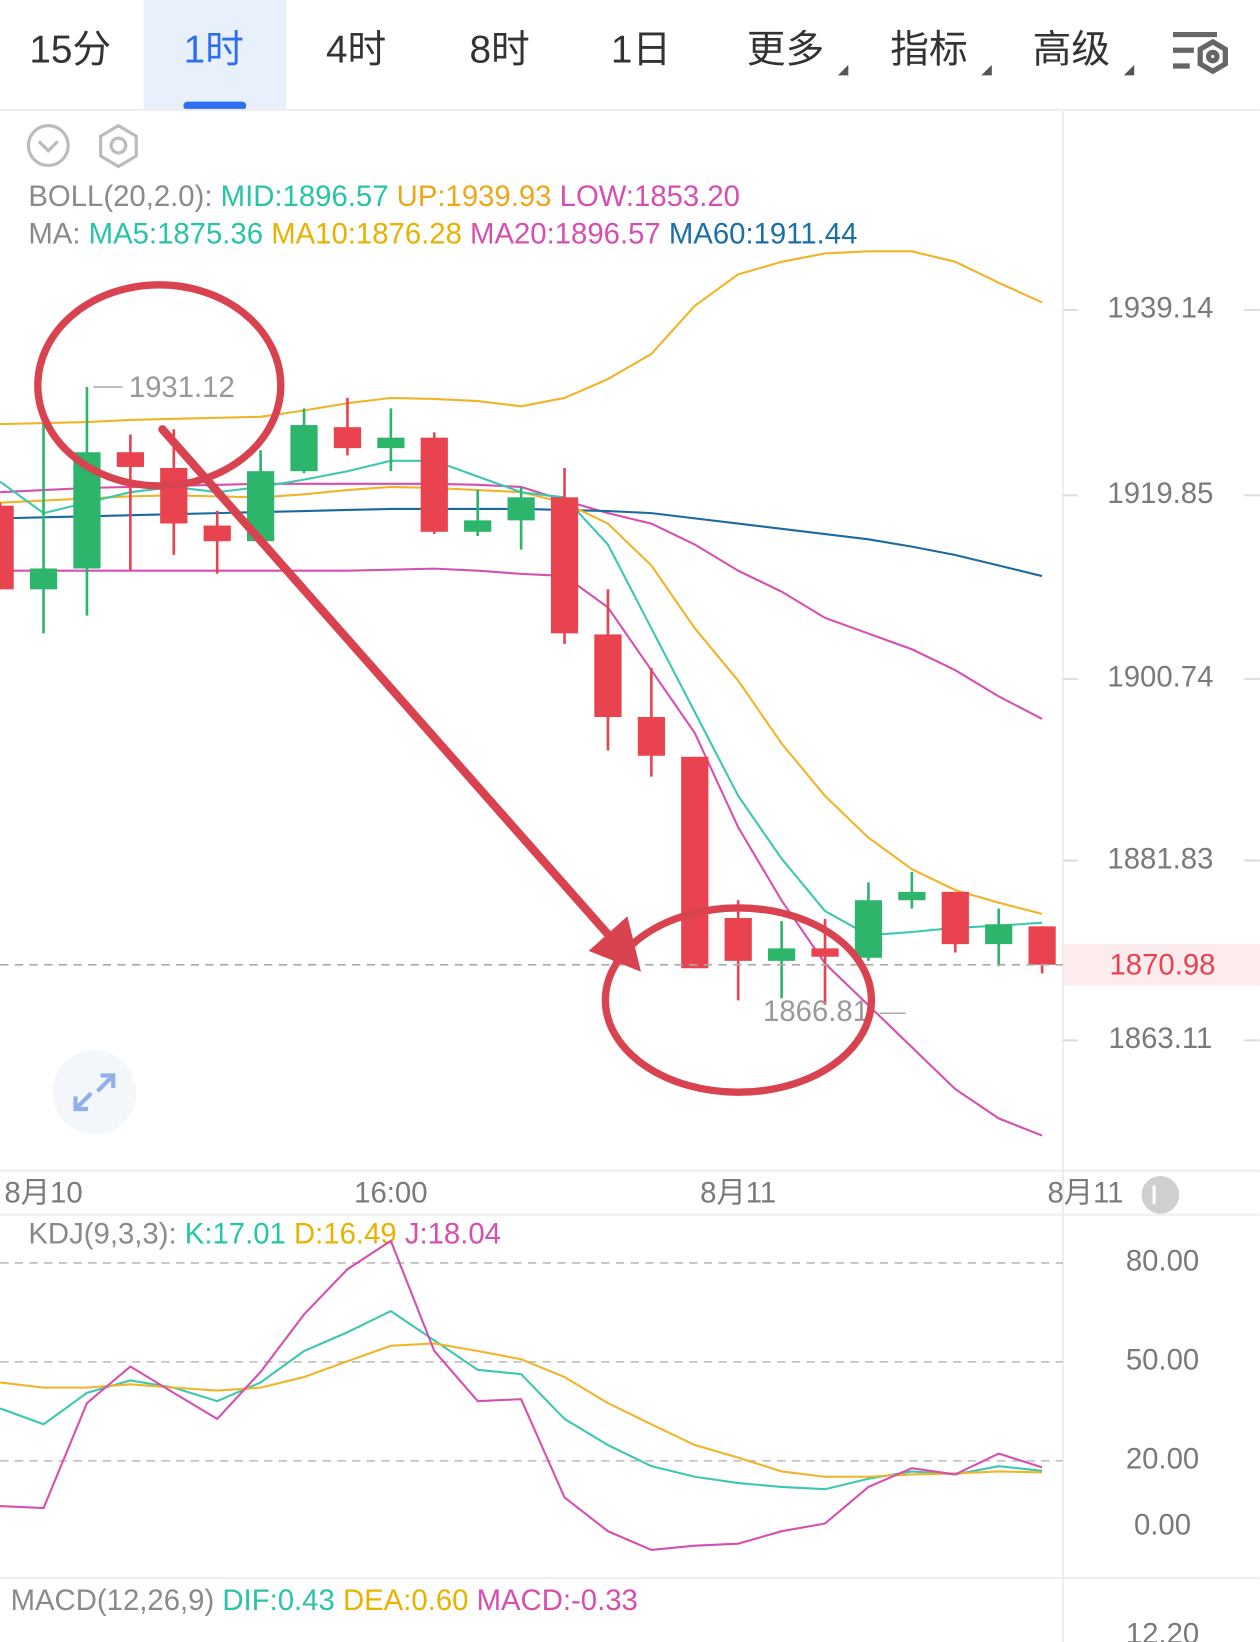 Image resolution: width=1260 pixels, height=1642 pixels. I want to click on tab: 8时, so click(499, 50).